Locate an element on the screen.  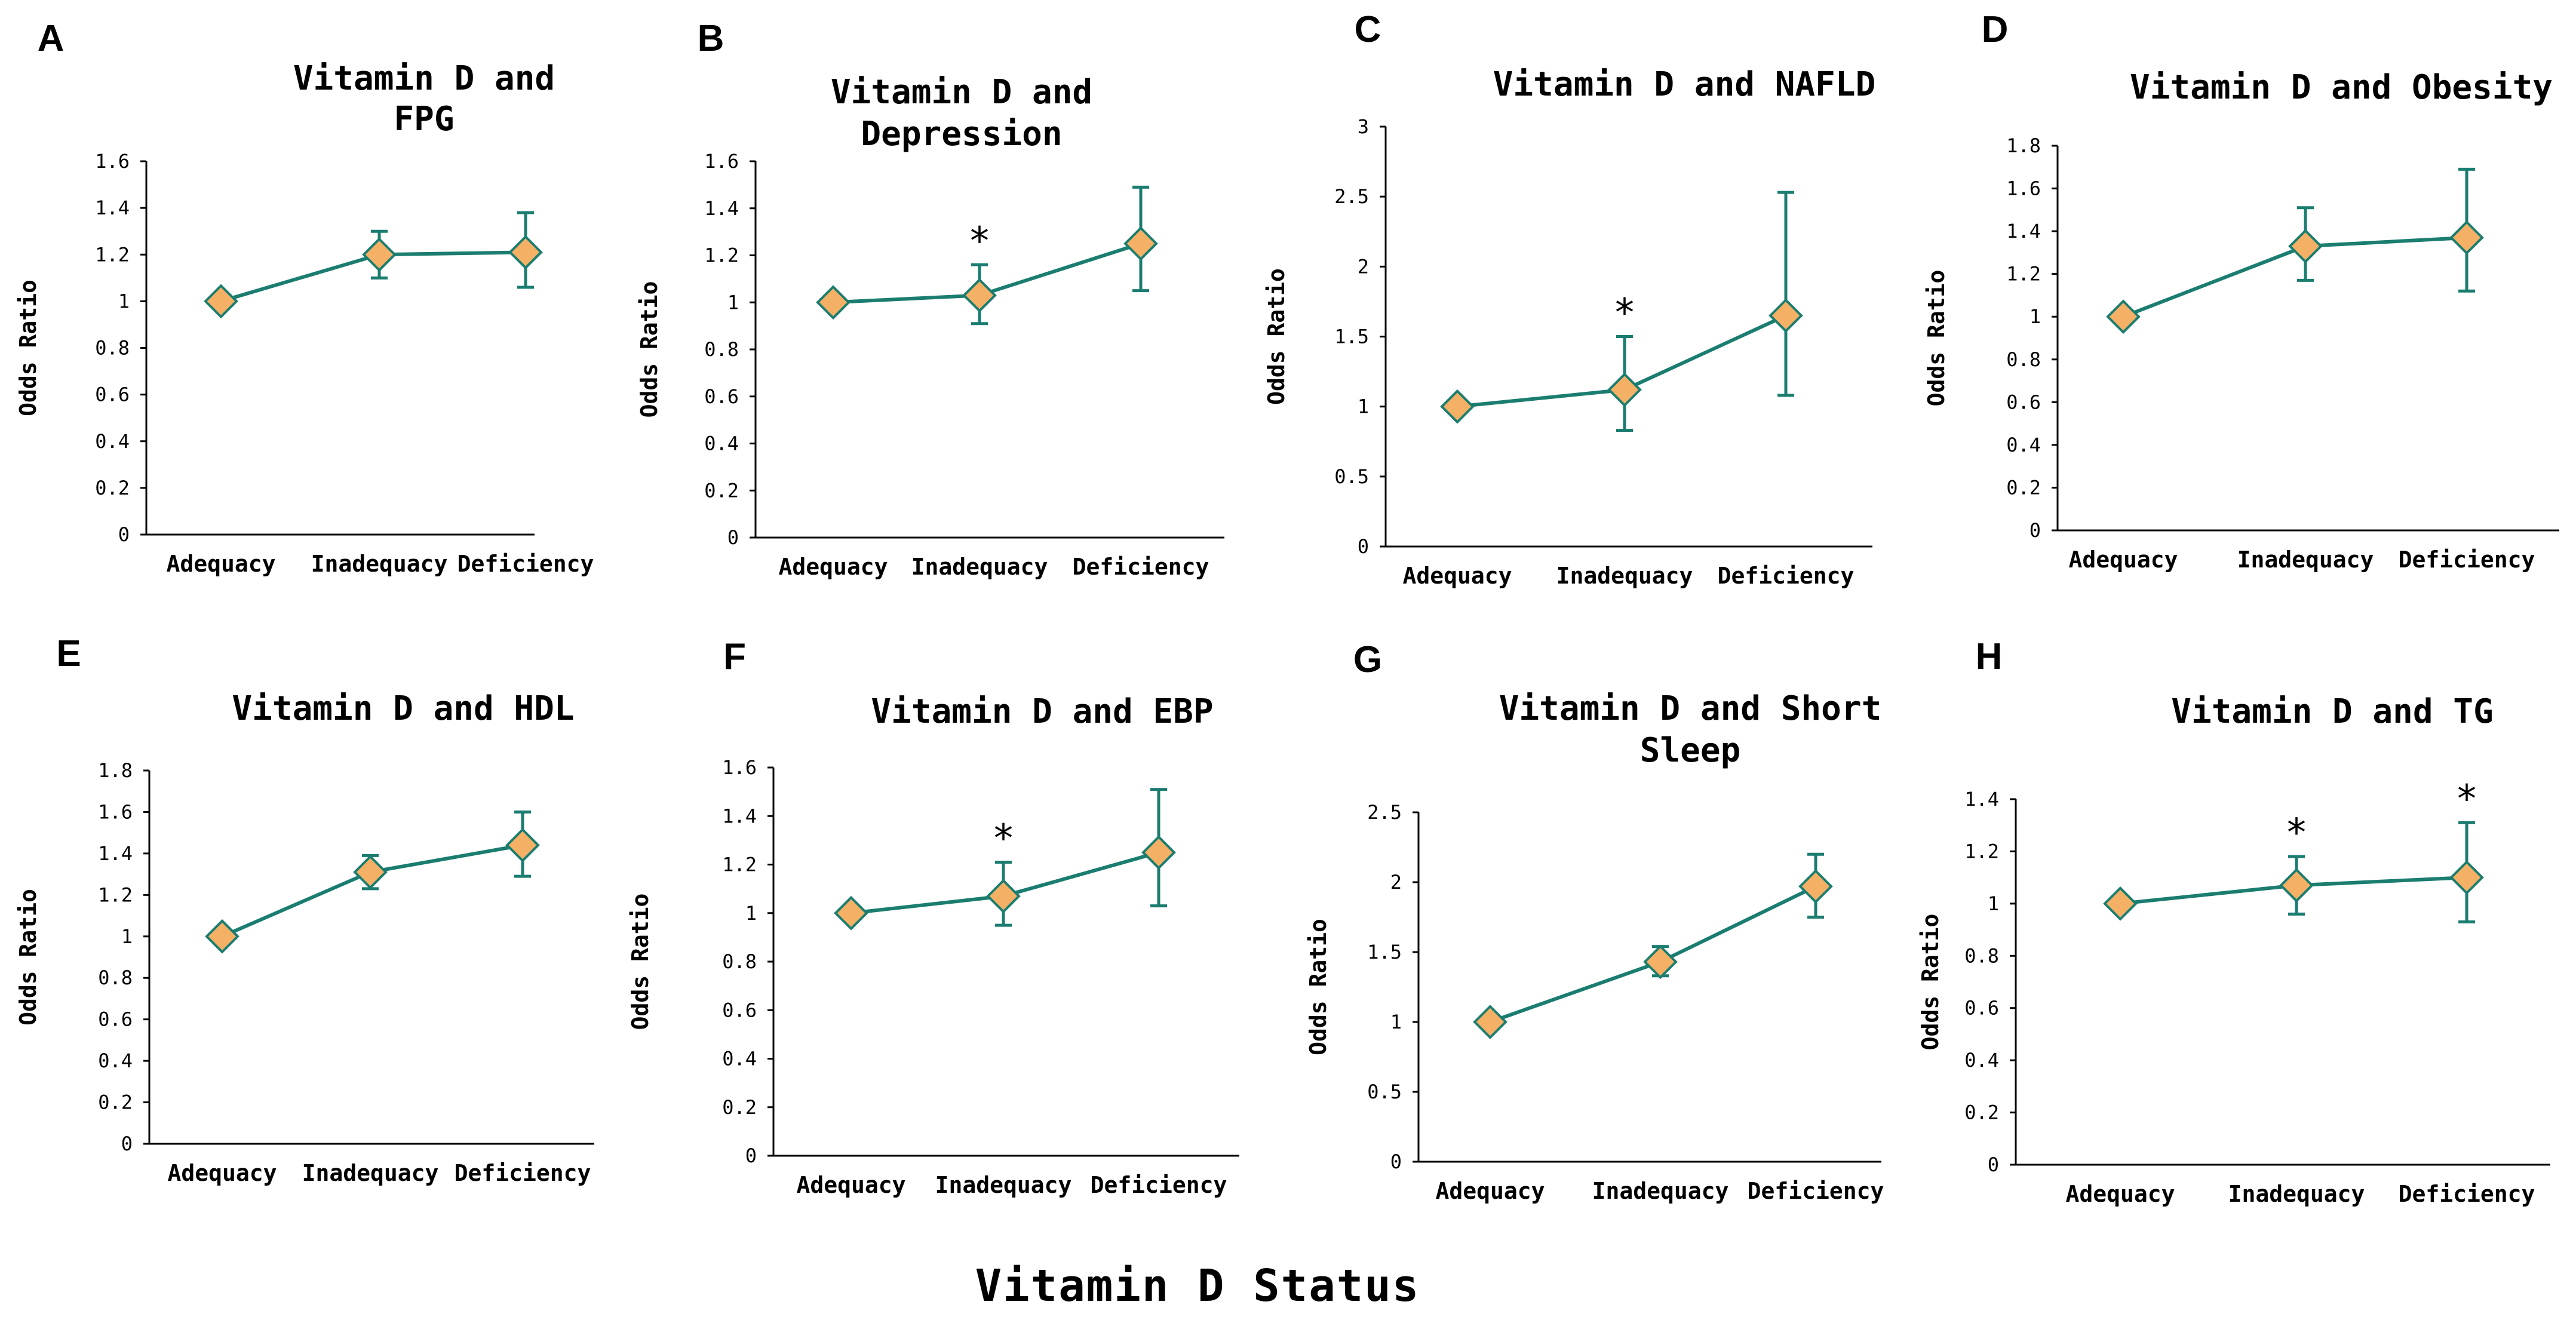
panel-letter: B is located at coordinates (711, 39).